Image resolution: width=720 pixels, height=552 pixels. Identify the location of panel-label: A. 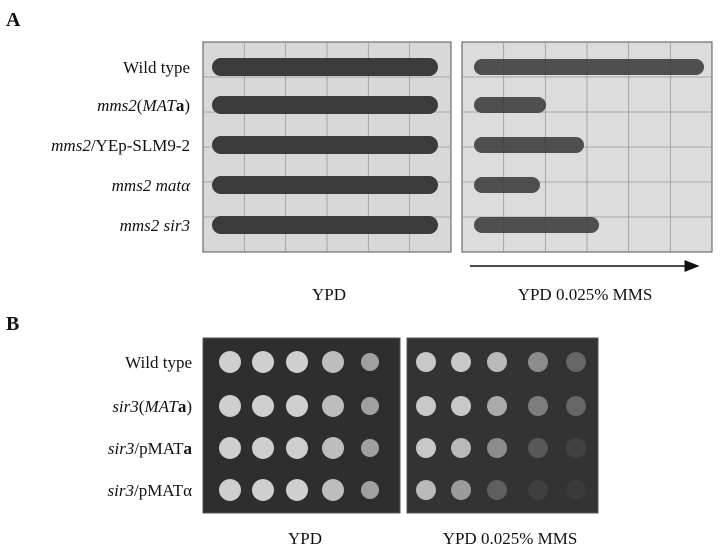
(13, 20).